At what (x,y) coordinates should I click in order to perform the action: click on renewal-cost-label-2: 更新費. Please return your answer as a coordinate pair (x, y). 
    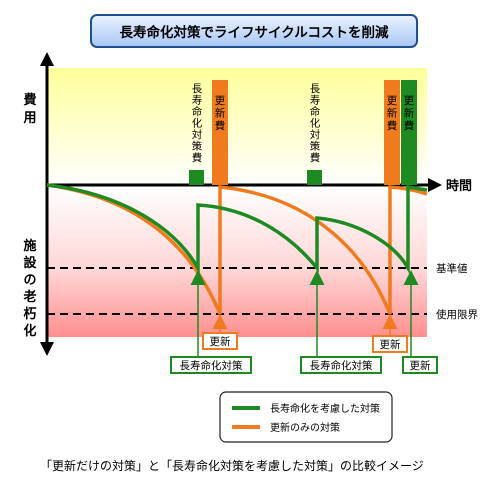
    Looking at the image, I should click on (392, 113).